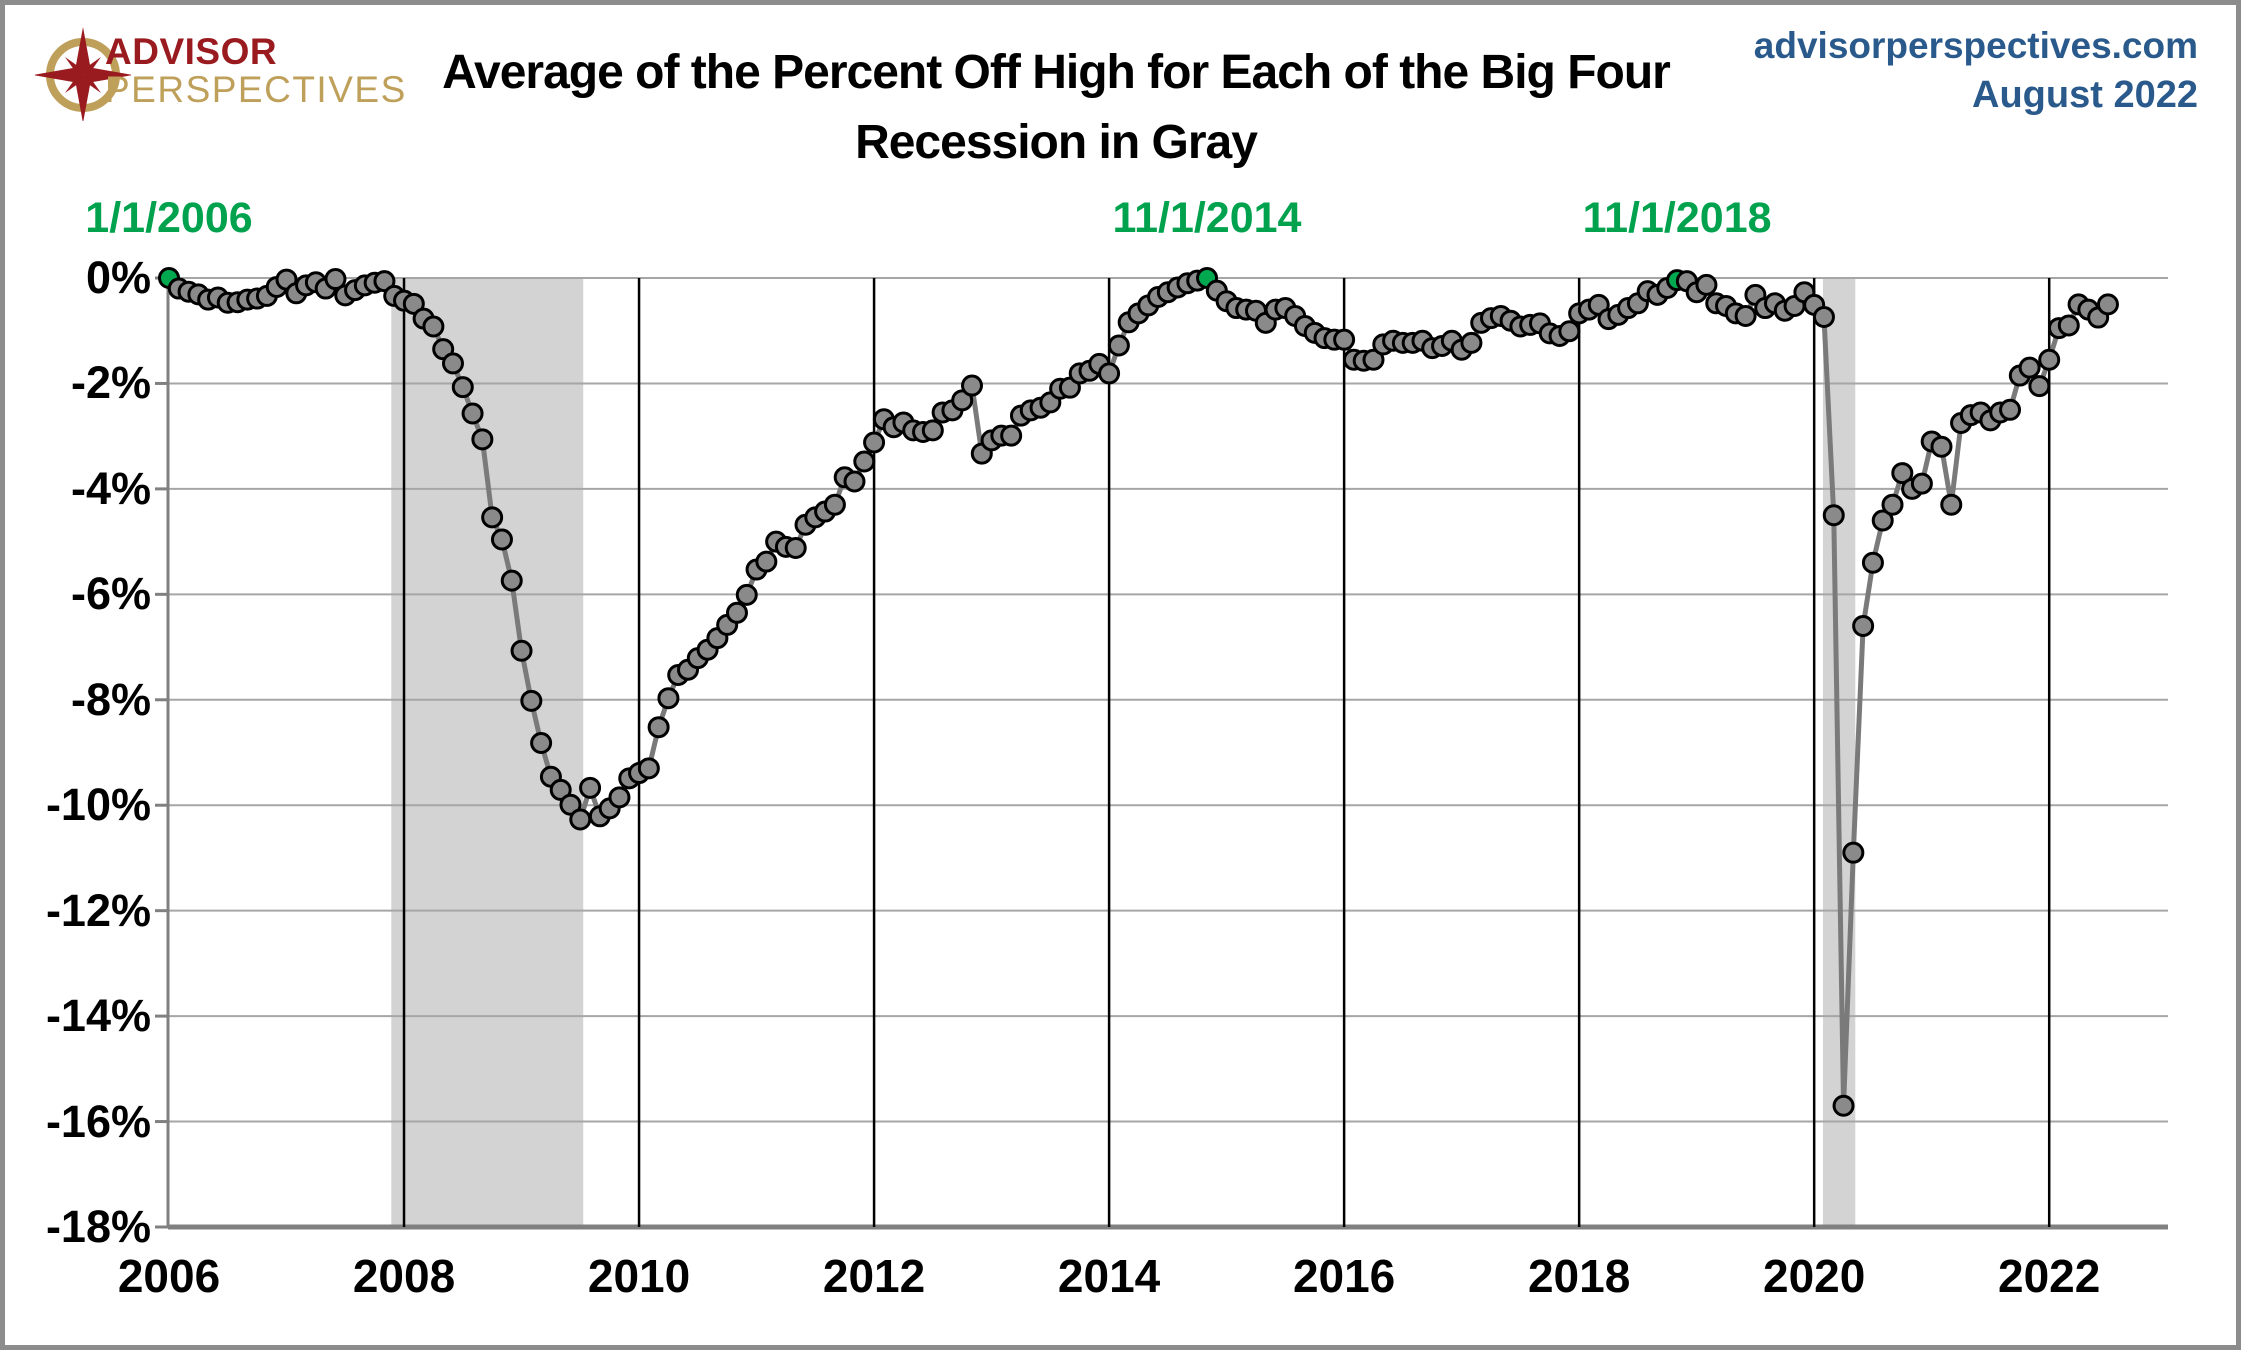 This screenshot has height=1350, width=2241. Describe the element at coordinates (1579, 1276) in the screenshot. I see `x-axis-label: 2018` at that location.